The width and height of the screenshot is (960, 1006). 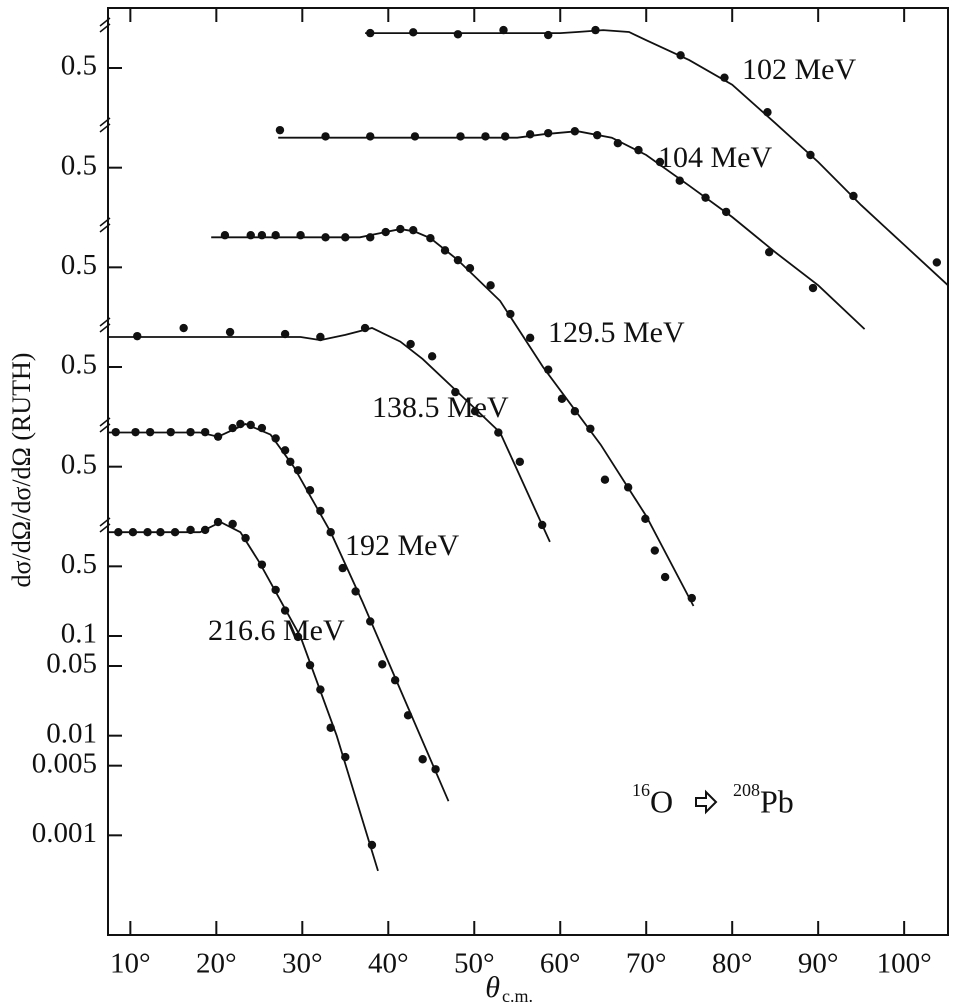 What do you see at coordinates (402, 545) in the screenshot?
I see `curve-label: 192 MeV` at bounding box center [402, 545].